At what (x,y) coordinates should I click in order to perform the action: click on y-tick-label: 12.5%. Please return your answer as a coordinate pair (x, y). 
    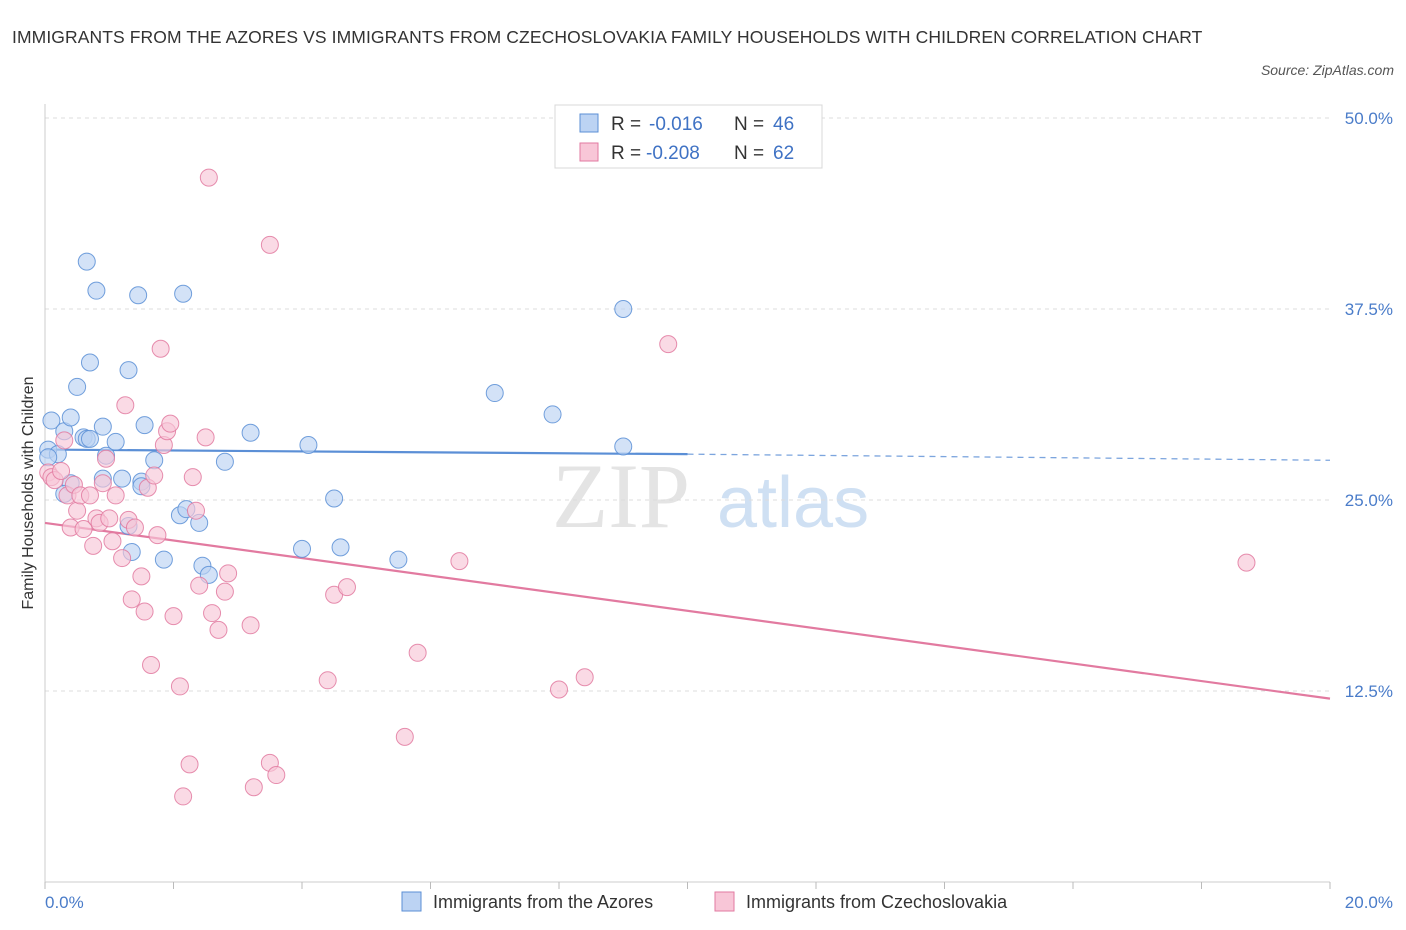
    Looking at the image, I should click on (1369, 691).